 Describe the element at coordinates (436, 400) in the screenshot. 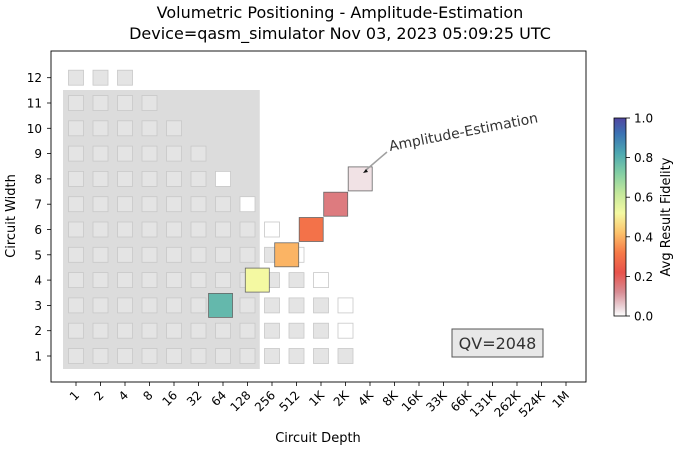

I see `x-tick-label: 33K` at that location.